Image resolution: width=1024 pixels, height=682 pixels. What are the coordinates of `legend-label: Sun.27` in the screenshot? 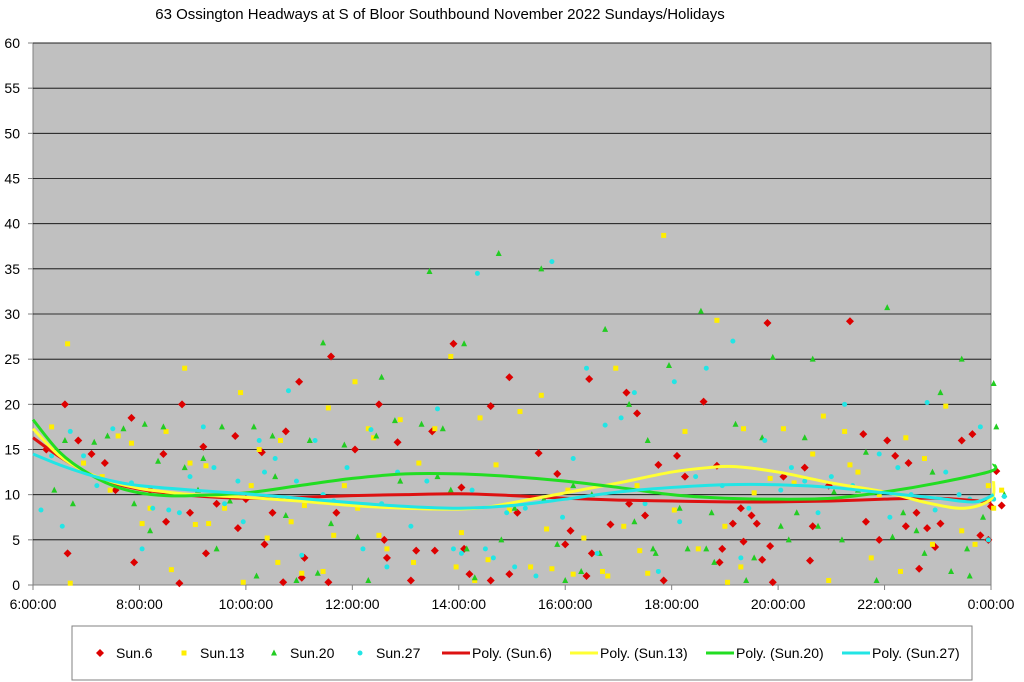 It's located at (398, 653).